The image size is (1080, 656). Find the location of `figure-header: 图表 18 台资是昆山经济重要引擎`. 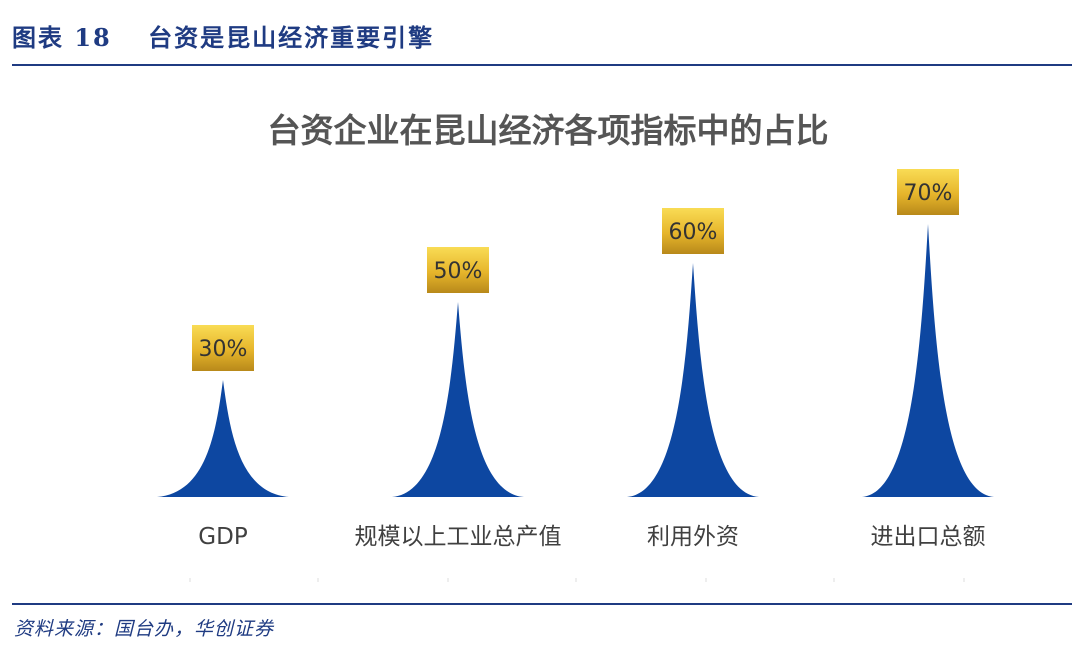

figure-header: 图表 18 台资是昆山经济重要引擎 is located at coordinates (223, 38).